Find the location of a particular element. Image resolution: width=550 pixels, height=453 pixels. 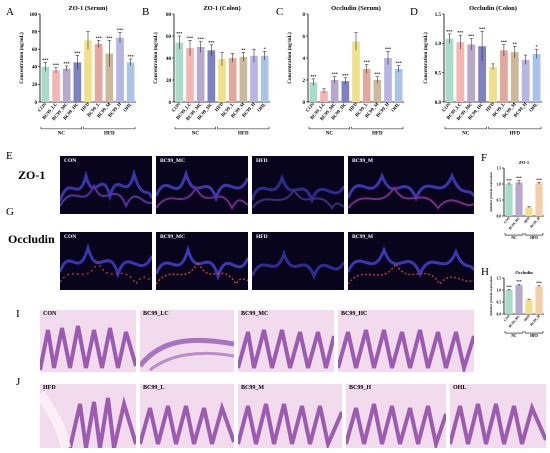

histo-con: CON is located at coordinates (88, 341).